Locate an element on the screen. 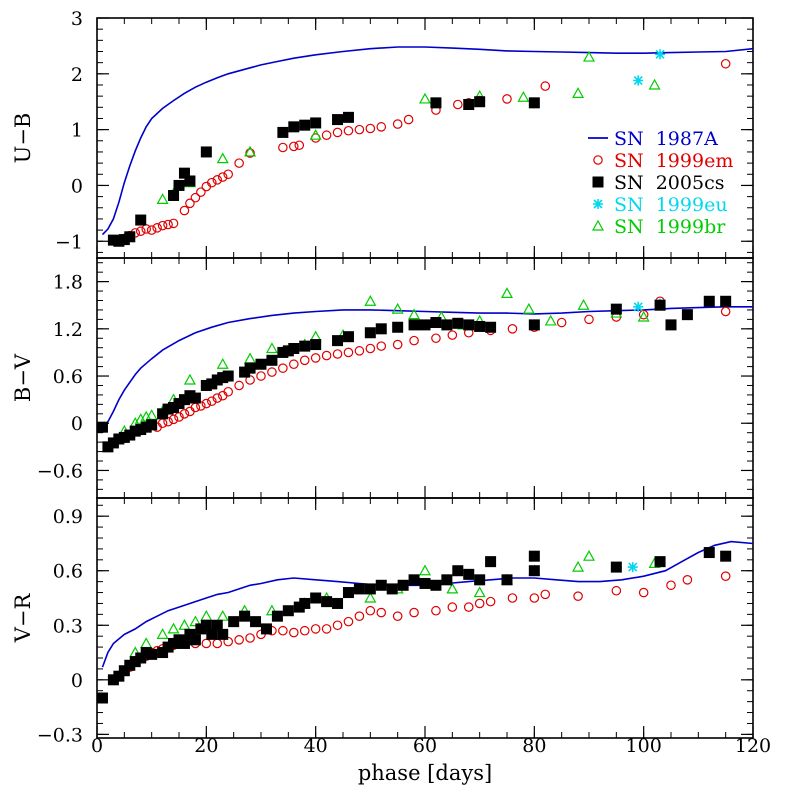 The height and width of the screenshot is (797, 797). y-tick-label: 1.8 is located at coordinates (68, 283).